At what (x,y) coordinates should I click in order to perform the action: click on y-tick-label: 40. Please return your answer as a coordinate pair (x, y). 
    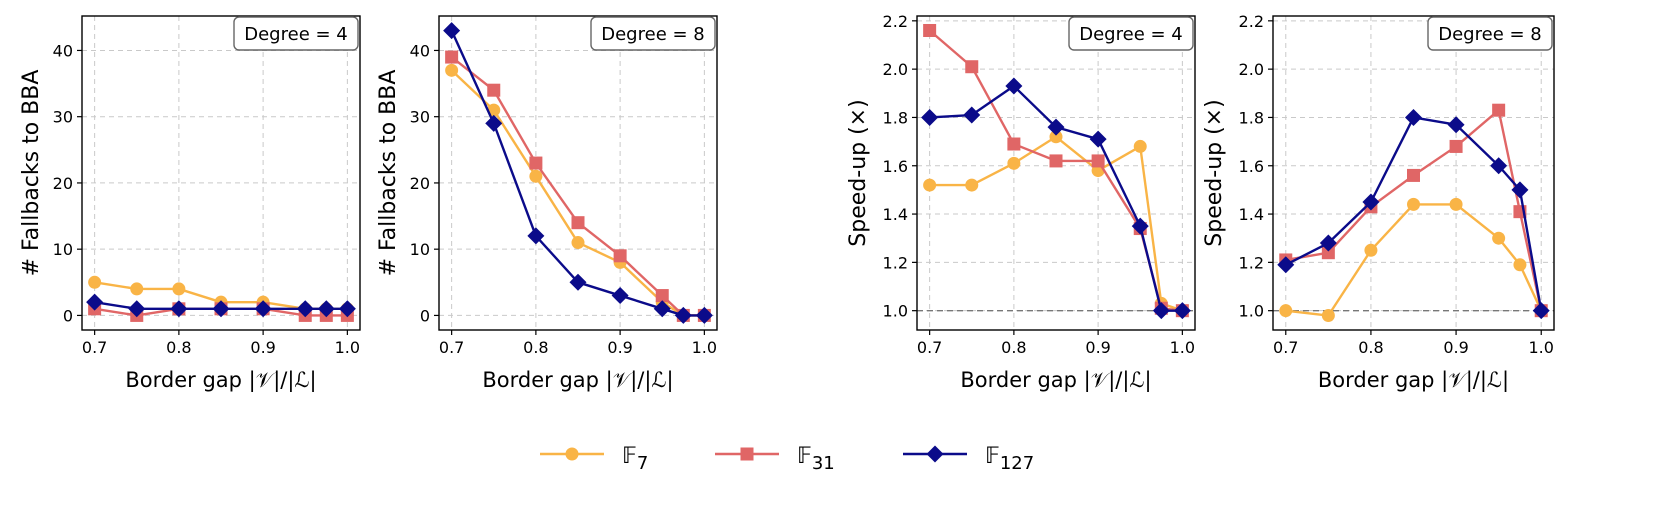
    Looking at the image, I should click on (63, 50).